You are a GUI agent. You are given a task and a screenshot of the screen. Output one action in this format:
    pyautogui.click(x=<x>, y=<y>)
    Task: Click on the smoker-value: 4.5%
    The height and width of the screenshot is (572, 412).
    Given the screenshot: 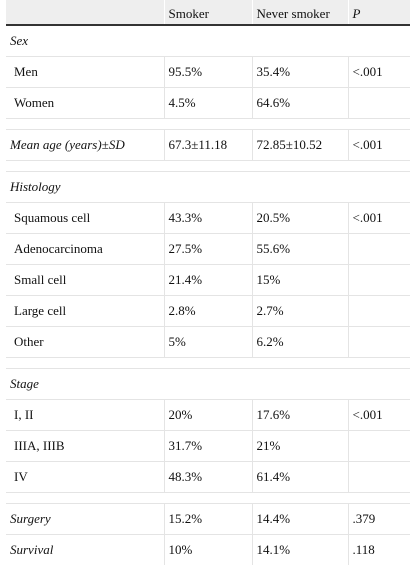 What is the action you would take?
    pyautogui.click(x=208, y=103)
    